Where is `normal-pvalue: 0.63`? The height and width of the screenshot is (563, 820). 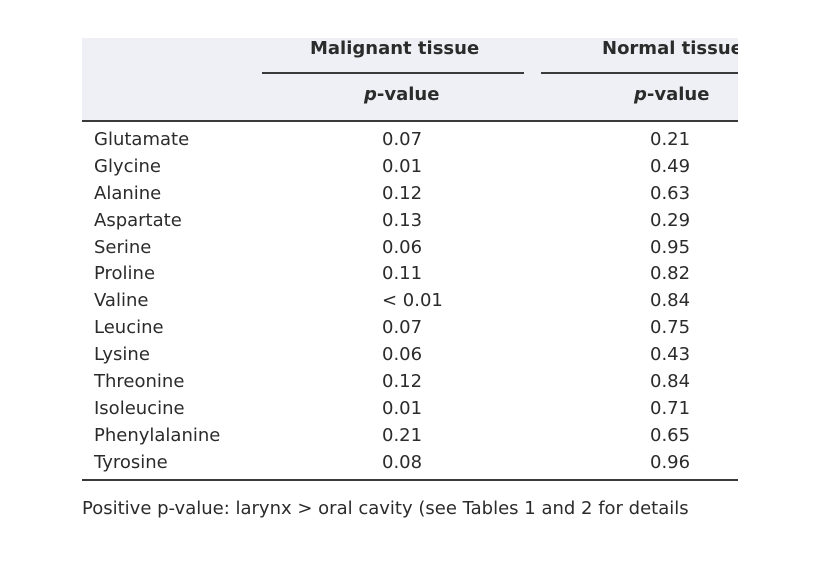 normal-pvalue: 0.63 is located at coordinates (670, 193).